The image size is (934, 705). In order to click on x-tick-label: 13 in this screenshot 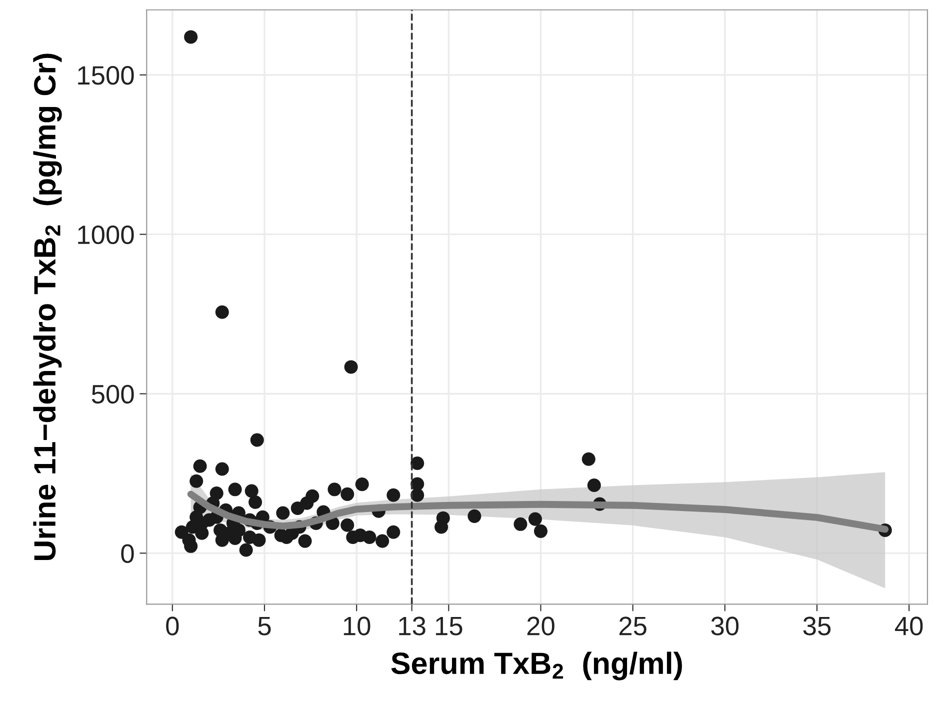, I will do `click(412, 626)`.